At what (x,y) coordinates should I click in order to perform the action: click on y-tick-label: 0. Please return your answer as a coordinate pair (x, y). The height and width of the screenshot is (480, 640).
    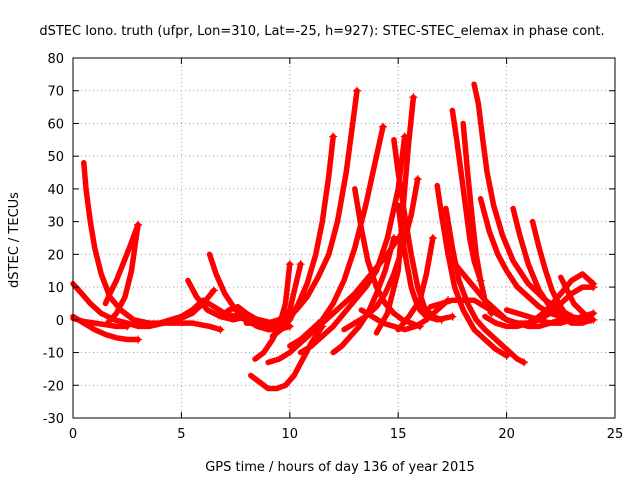
    Looking at the image, I should click on (60, 321).